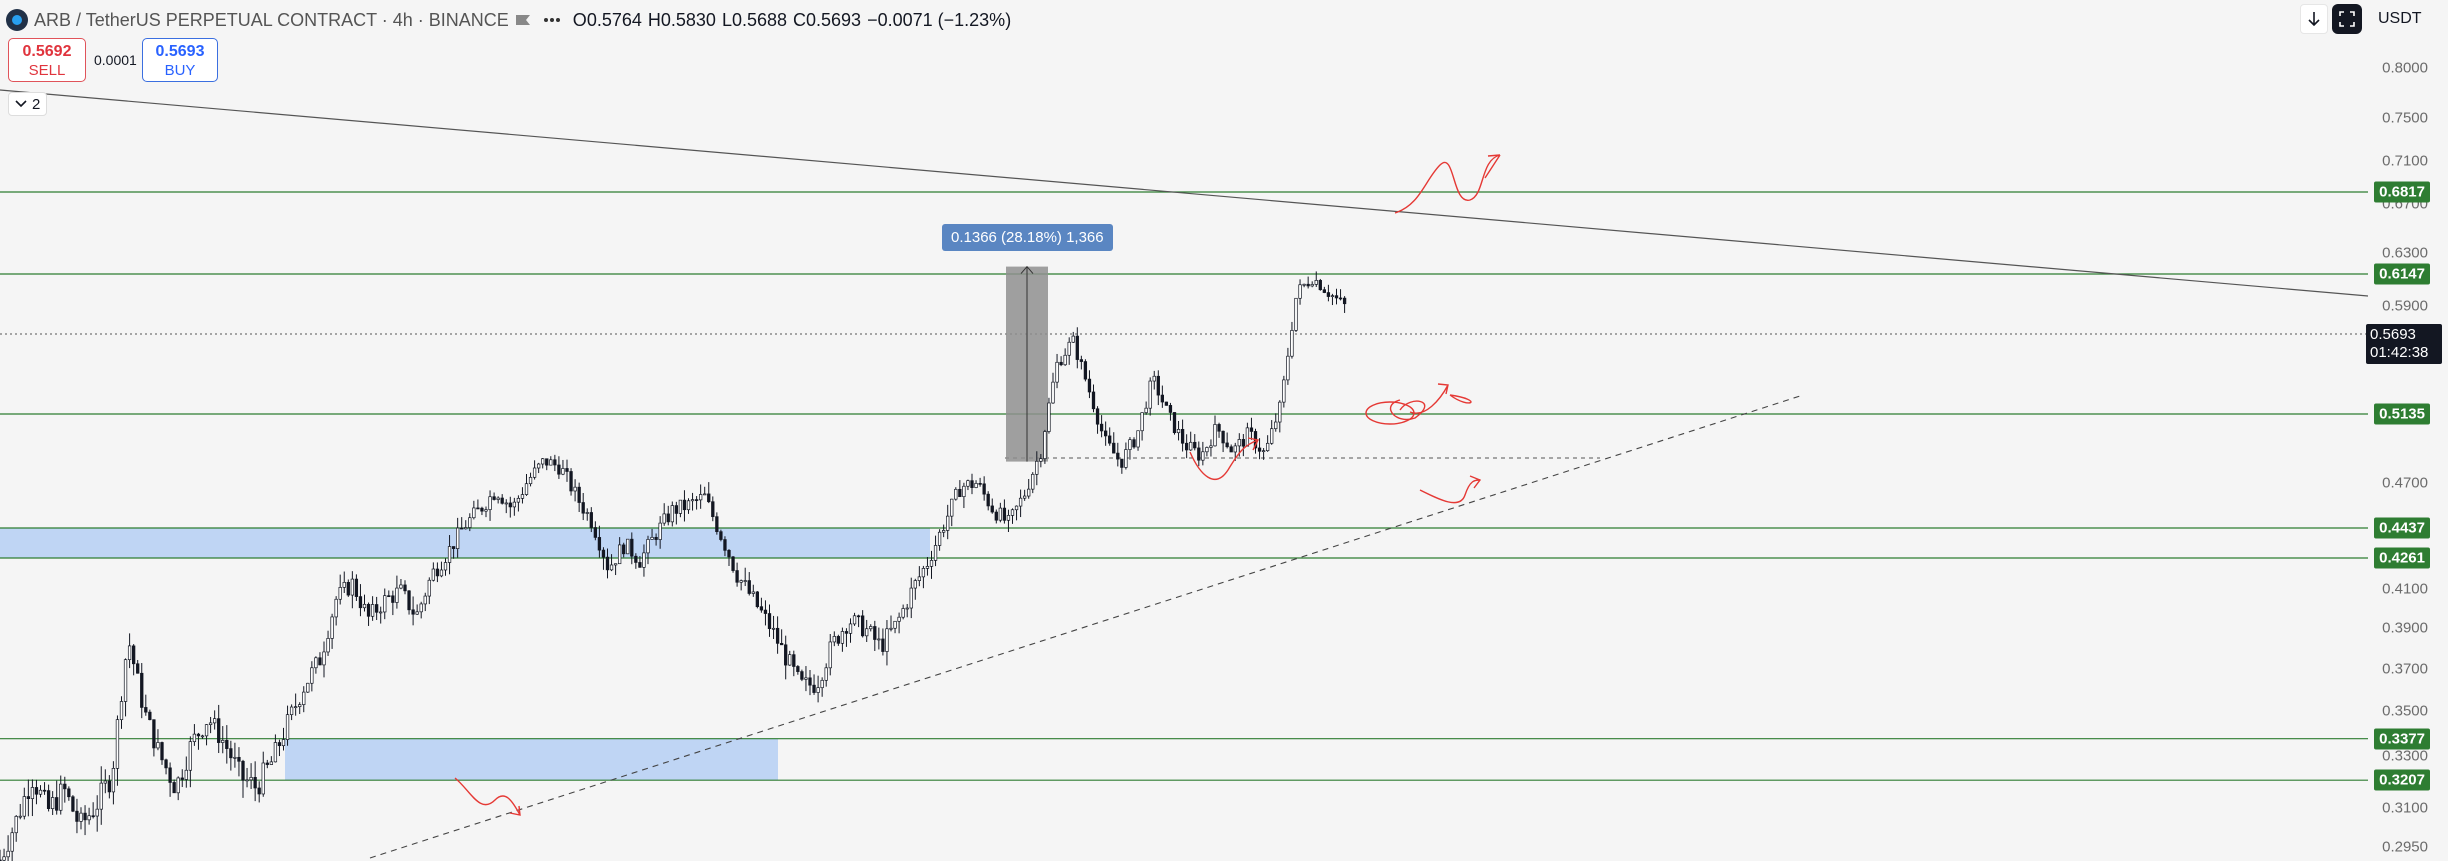 This screenshot has height=861, width=2448. What do you see at coordinates (1027, 237) in the screenshot?
I see `measure-label: 0.1366 (28.18%) 1,366` at bounding box center [1027, 237].